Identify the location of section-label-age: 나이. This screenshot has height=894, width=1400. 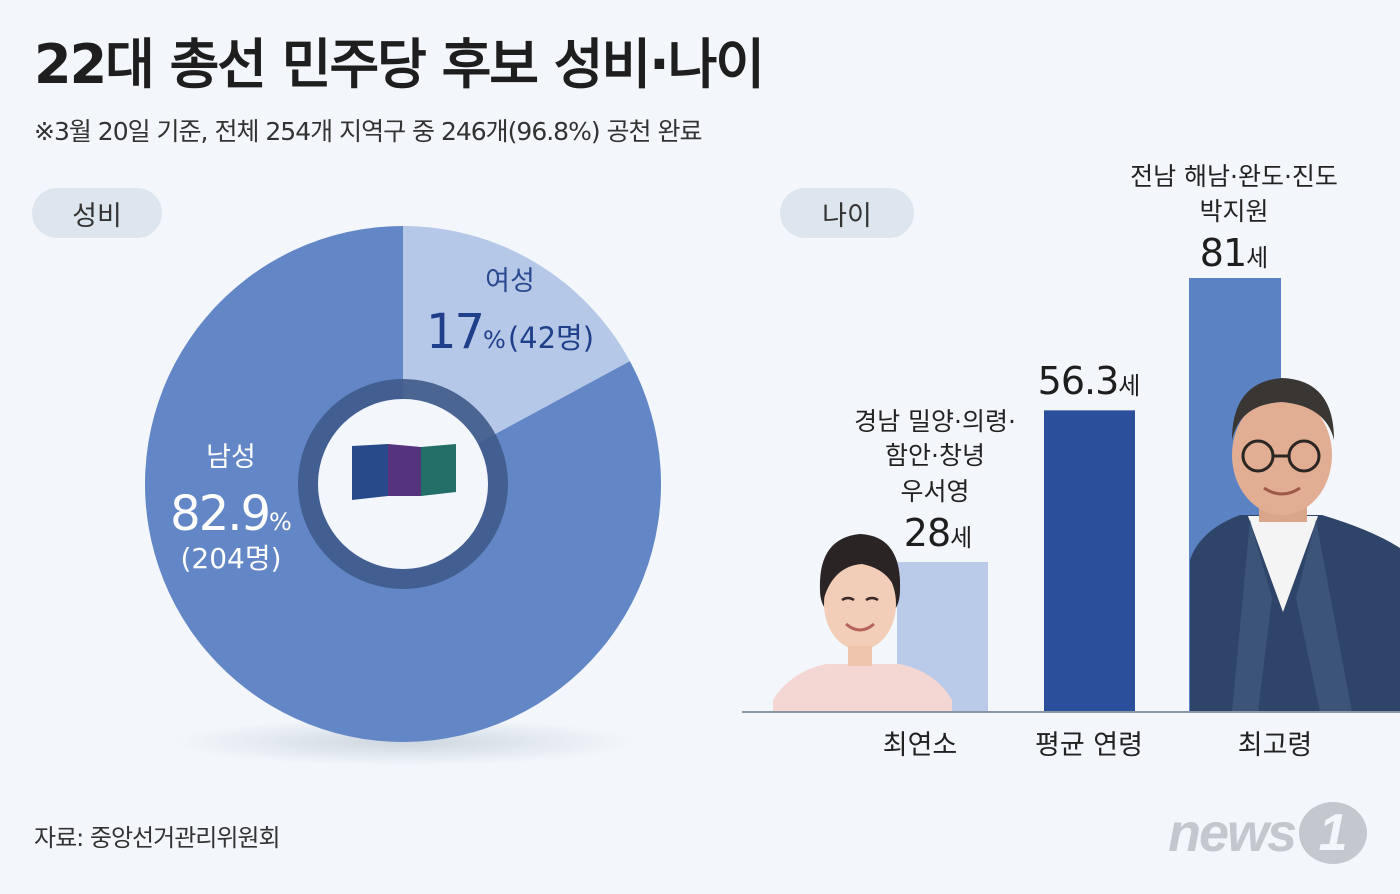
(847, 213).